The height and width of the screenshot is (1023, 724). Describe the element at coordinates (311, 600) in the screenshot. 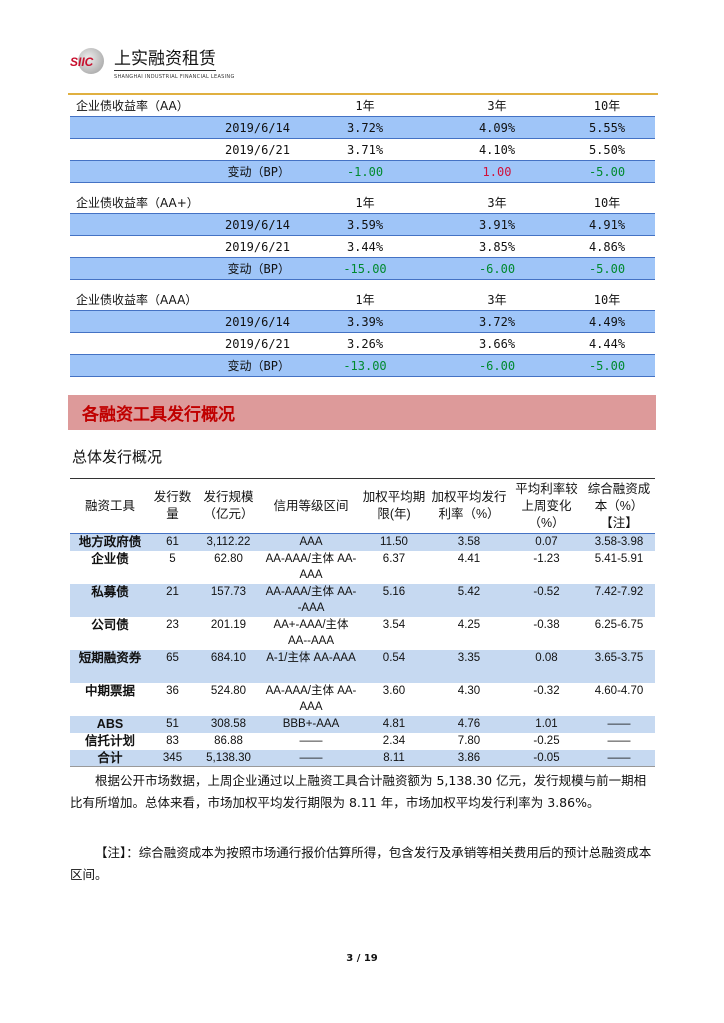

I see `table-cell: AA-AAA/主体 AA--AAA` at that location.